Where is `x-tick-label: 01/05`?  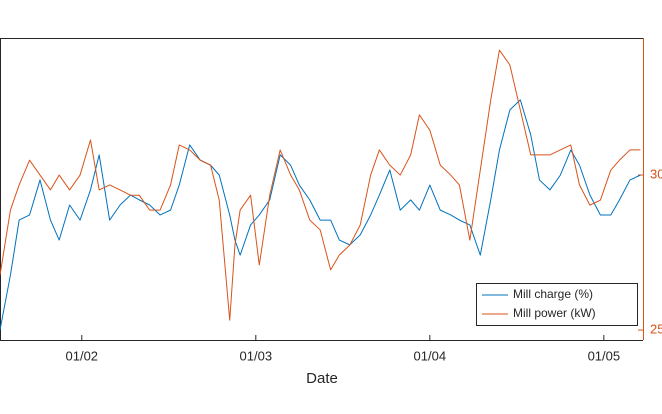
x-tick-label: 01/05 is located at coordinates (604, 355).